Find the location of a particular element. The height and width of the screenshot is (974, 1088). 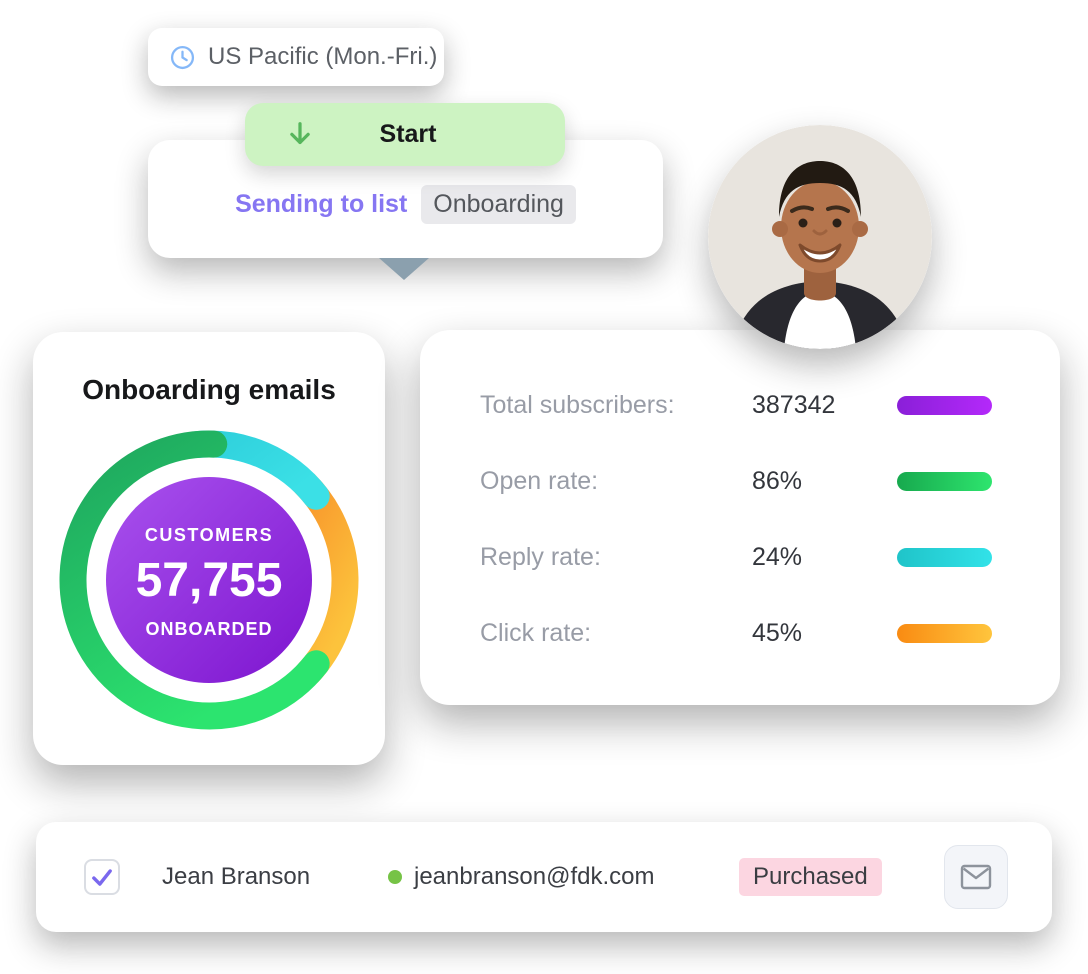

donut-center-disc is located at coordinates (209, 580).